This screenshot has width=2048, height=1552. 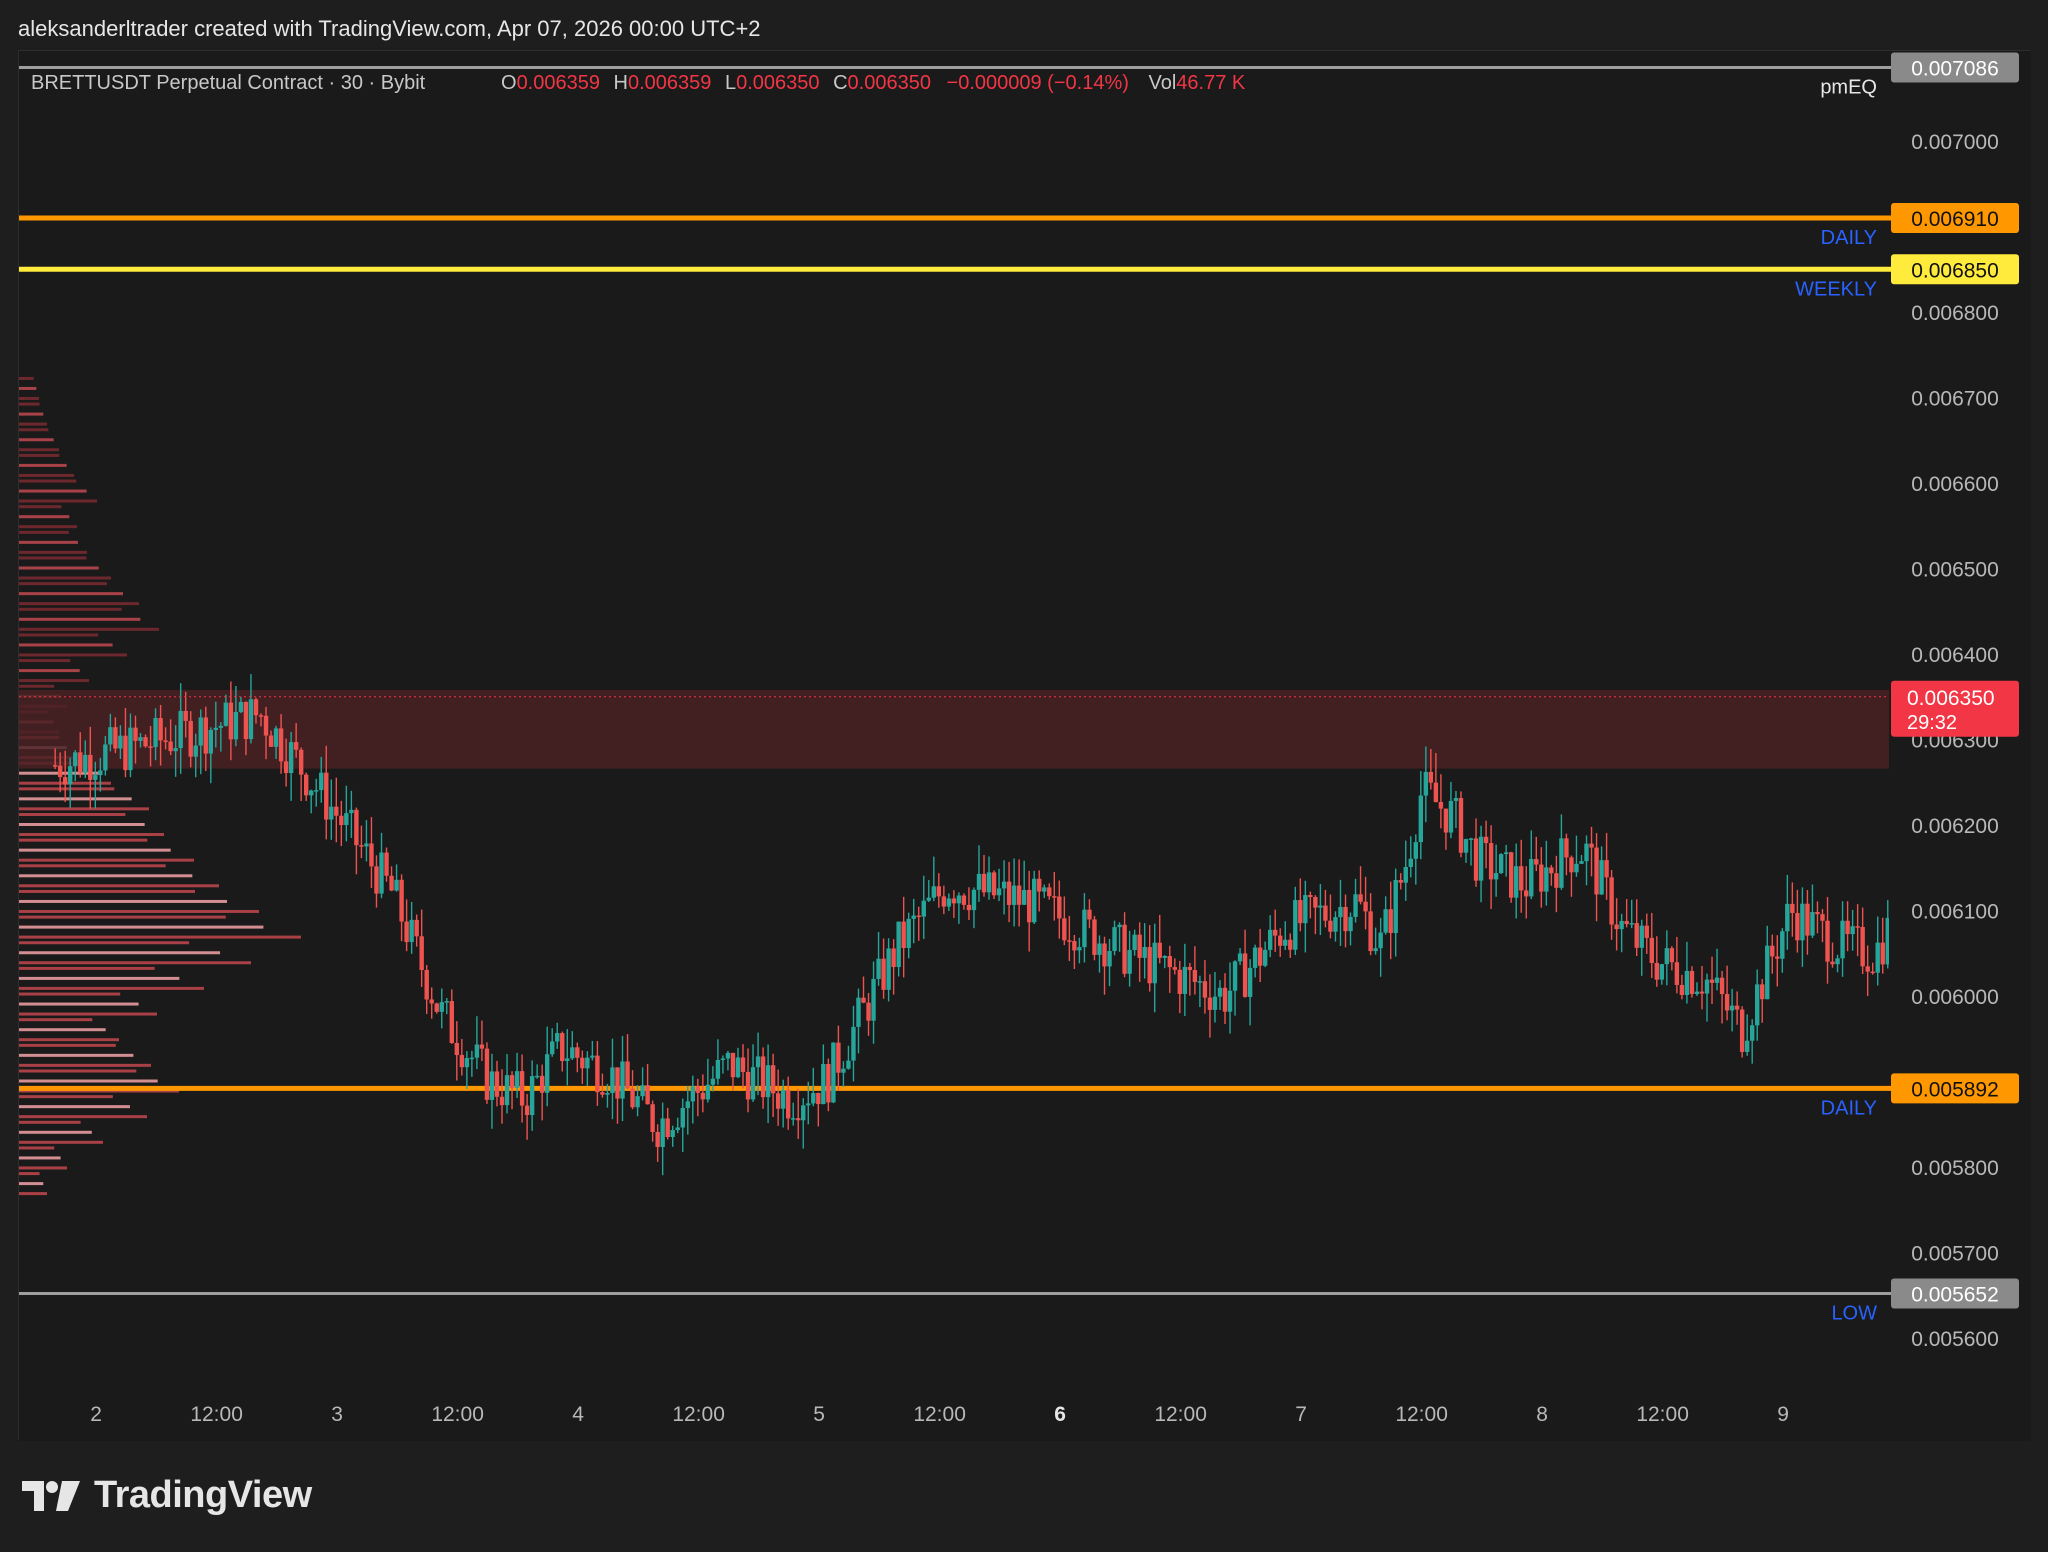 I want to click on price-tag-label: 0.005892, so click(x=1955, y=1089).